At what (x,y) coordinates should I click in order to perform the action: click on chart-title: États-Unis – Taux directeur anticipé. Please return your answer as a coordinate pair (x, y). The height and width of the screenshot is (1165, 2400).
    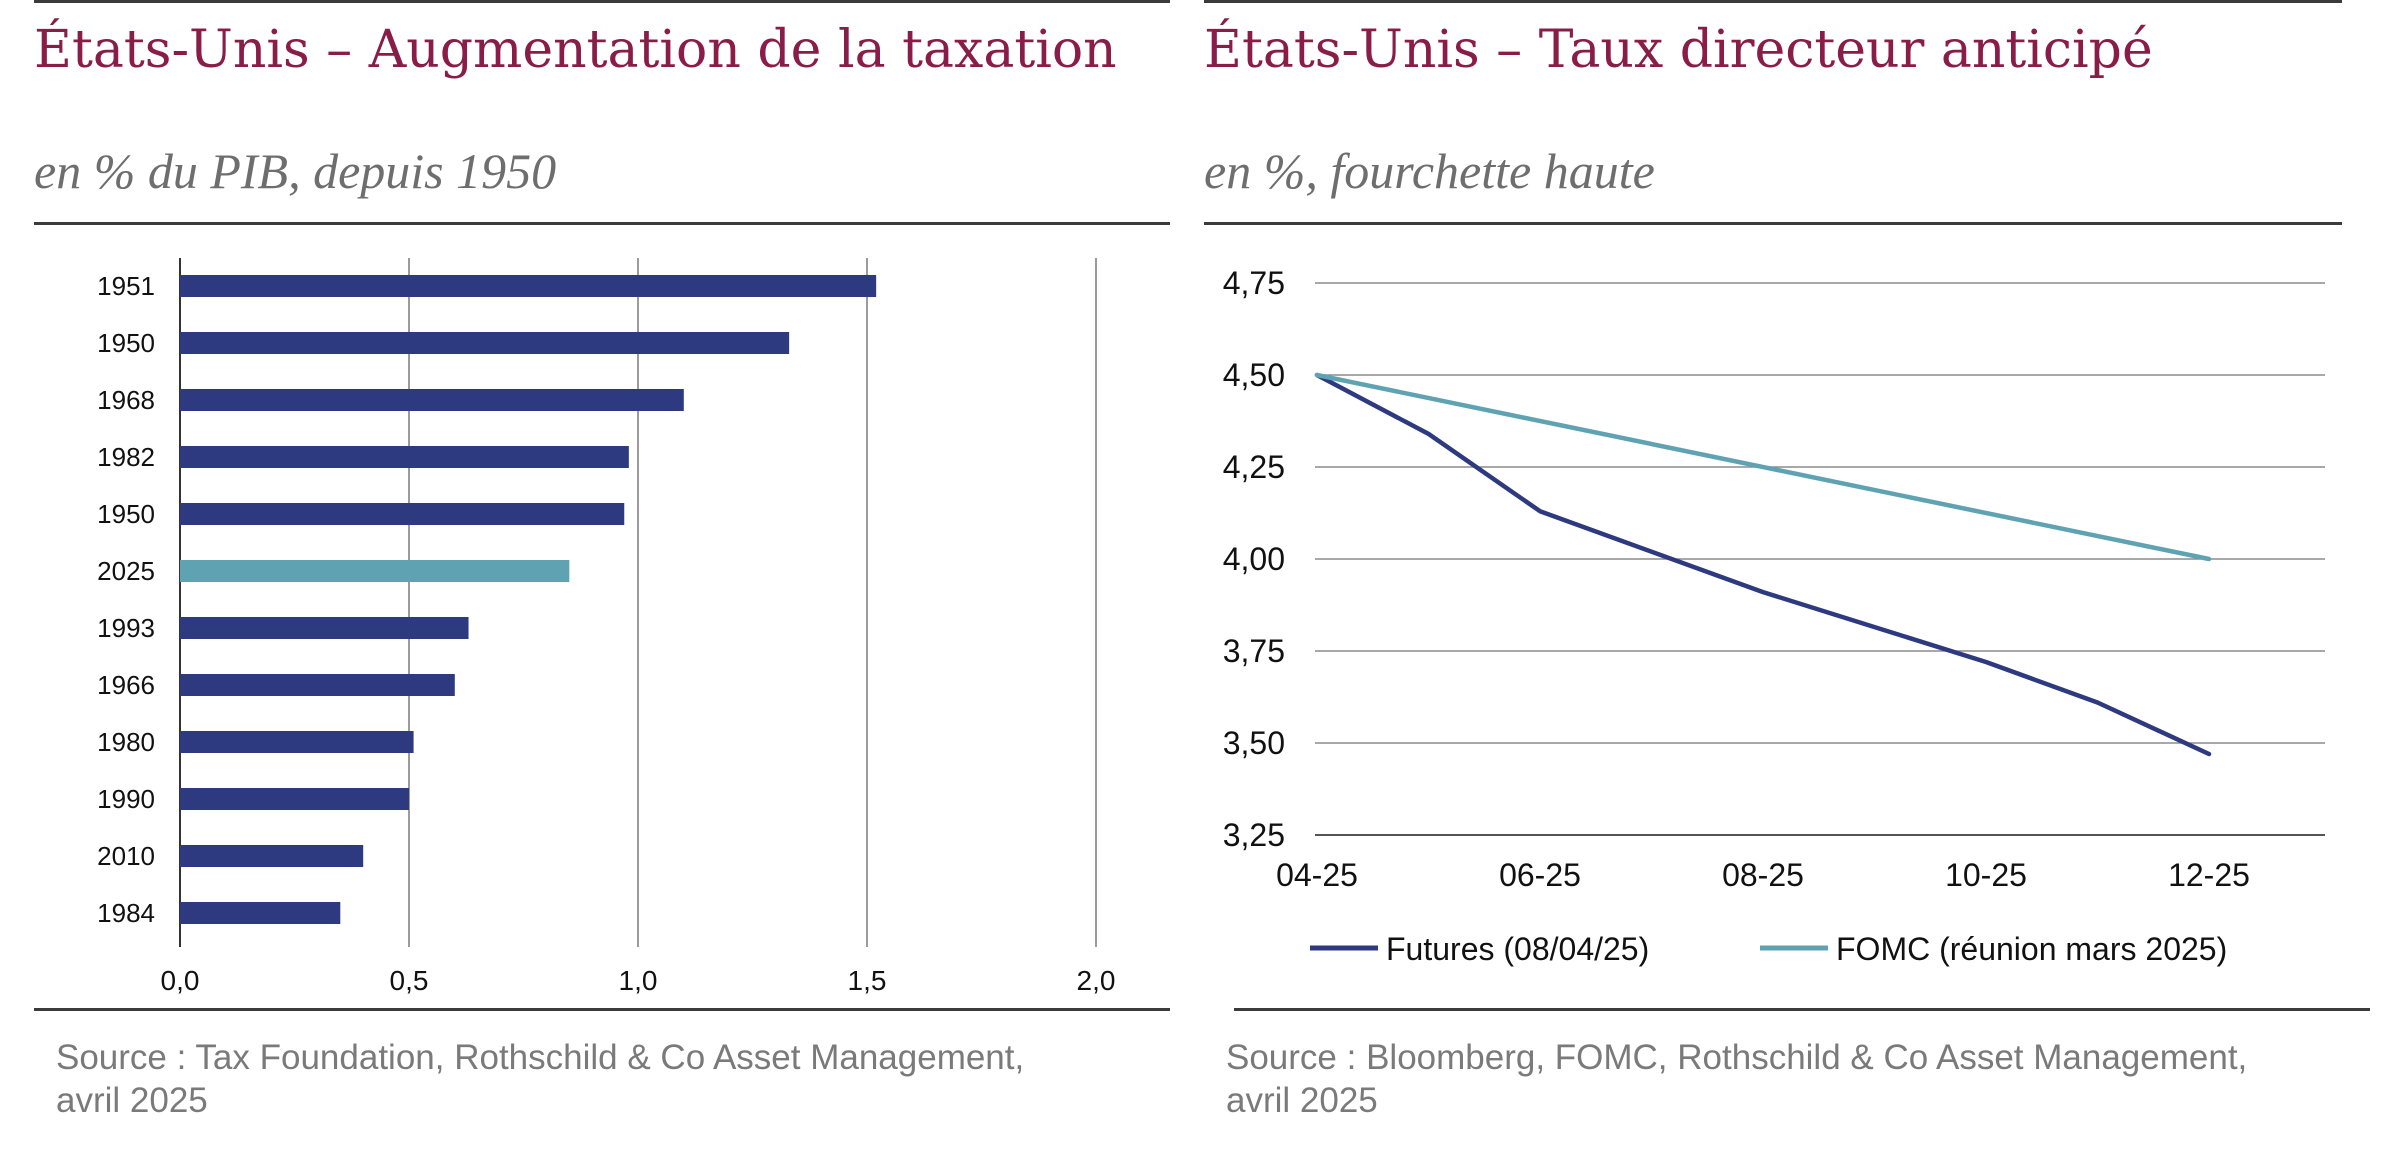
    Looking at the image, I should click on (1678, 50).